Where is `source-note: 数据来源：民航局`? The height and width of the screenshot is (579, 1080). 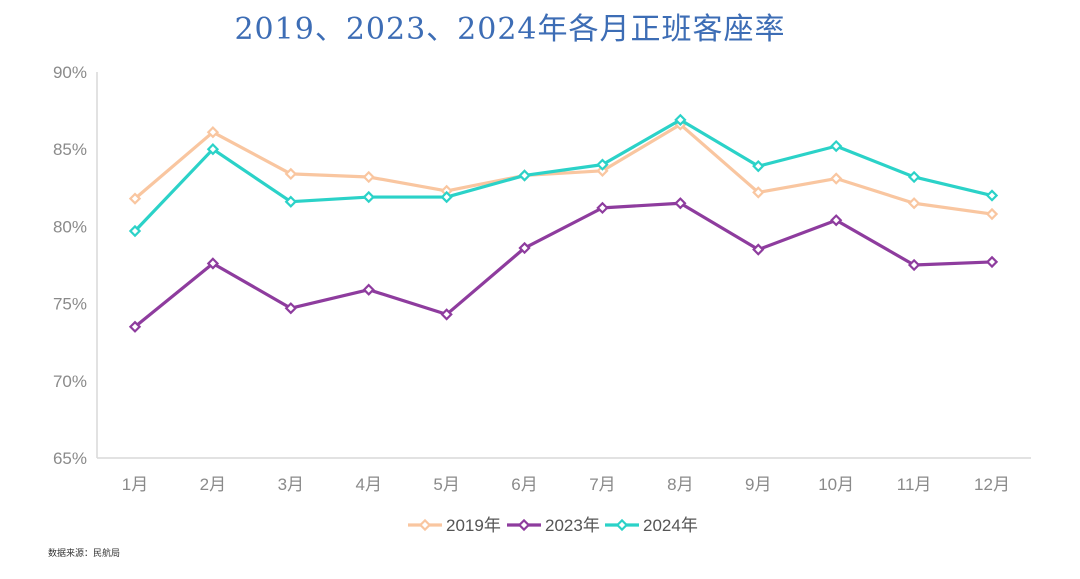 source-note: 数据来源：民航局 is located at coordinates (84, 554).